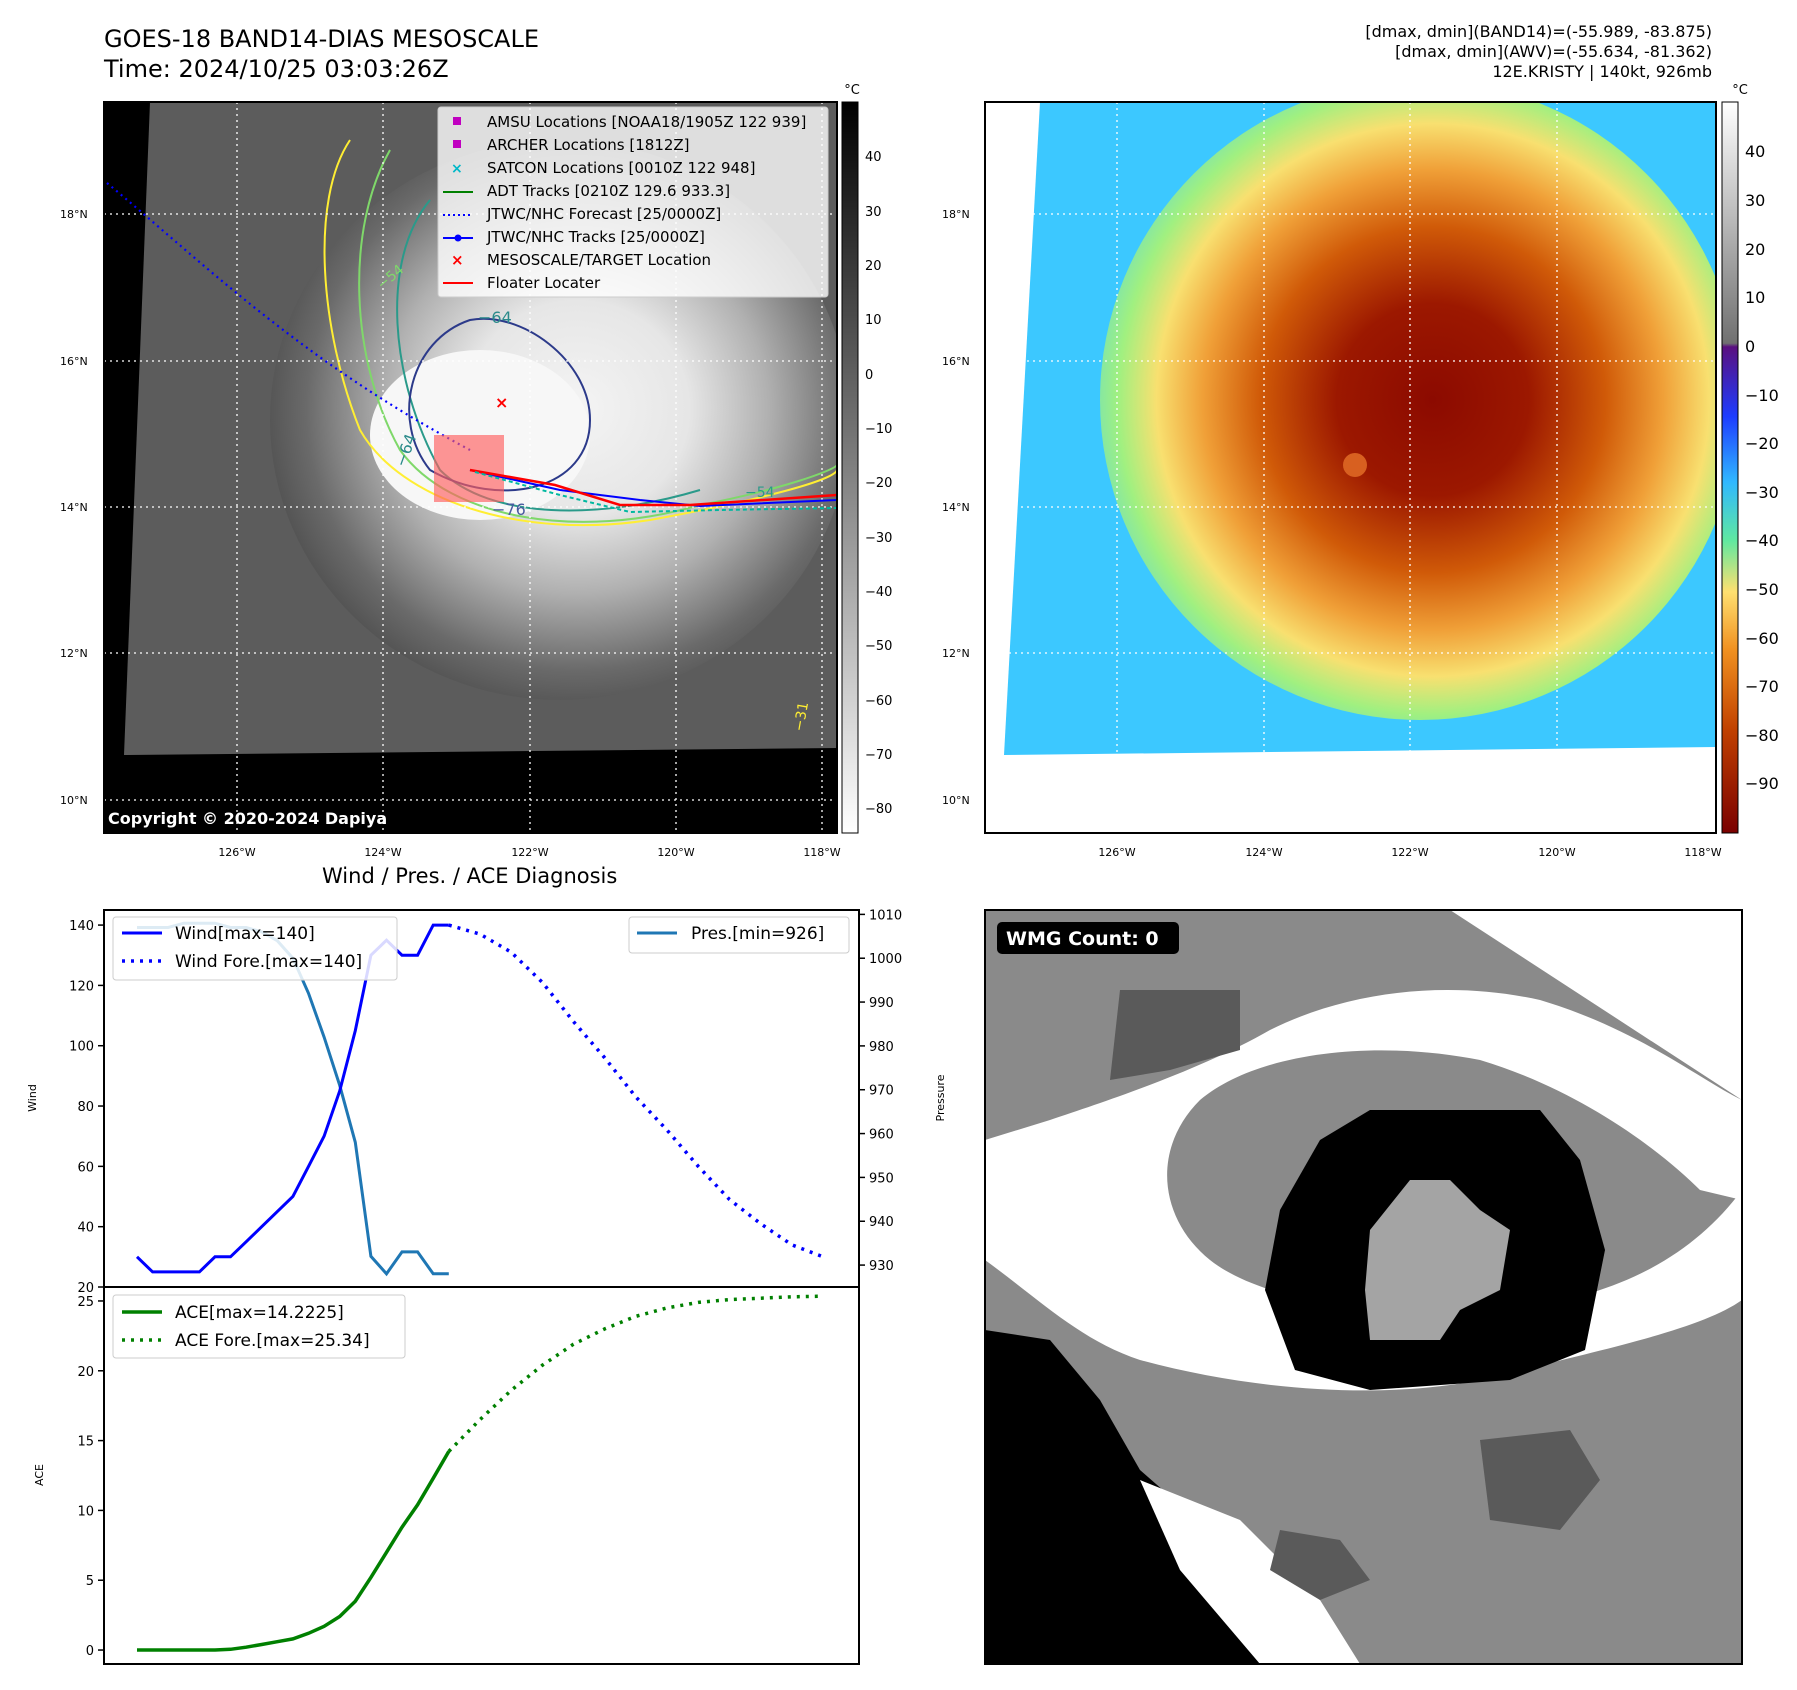  What do you see at coordinates (294, 1551) in the screenshot?
I see `ace-line` at bounding box center [294, 1551].